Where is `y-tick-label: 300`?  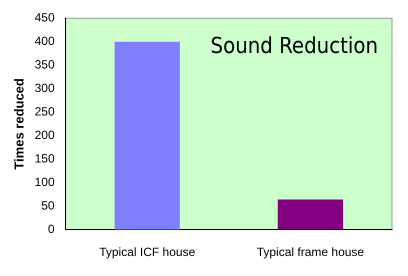 y-tick-label: 300 is located at coordinates (44, 87).